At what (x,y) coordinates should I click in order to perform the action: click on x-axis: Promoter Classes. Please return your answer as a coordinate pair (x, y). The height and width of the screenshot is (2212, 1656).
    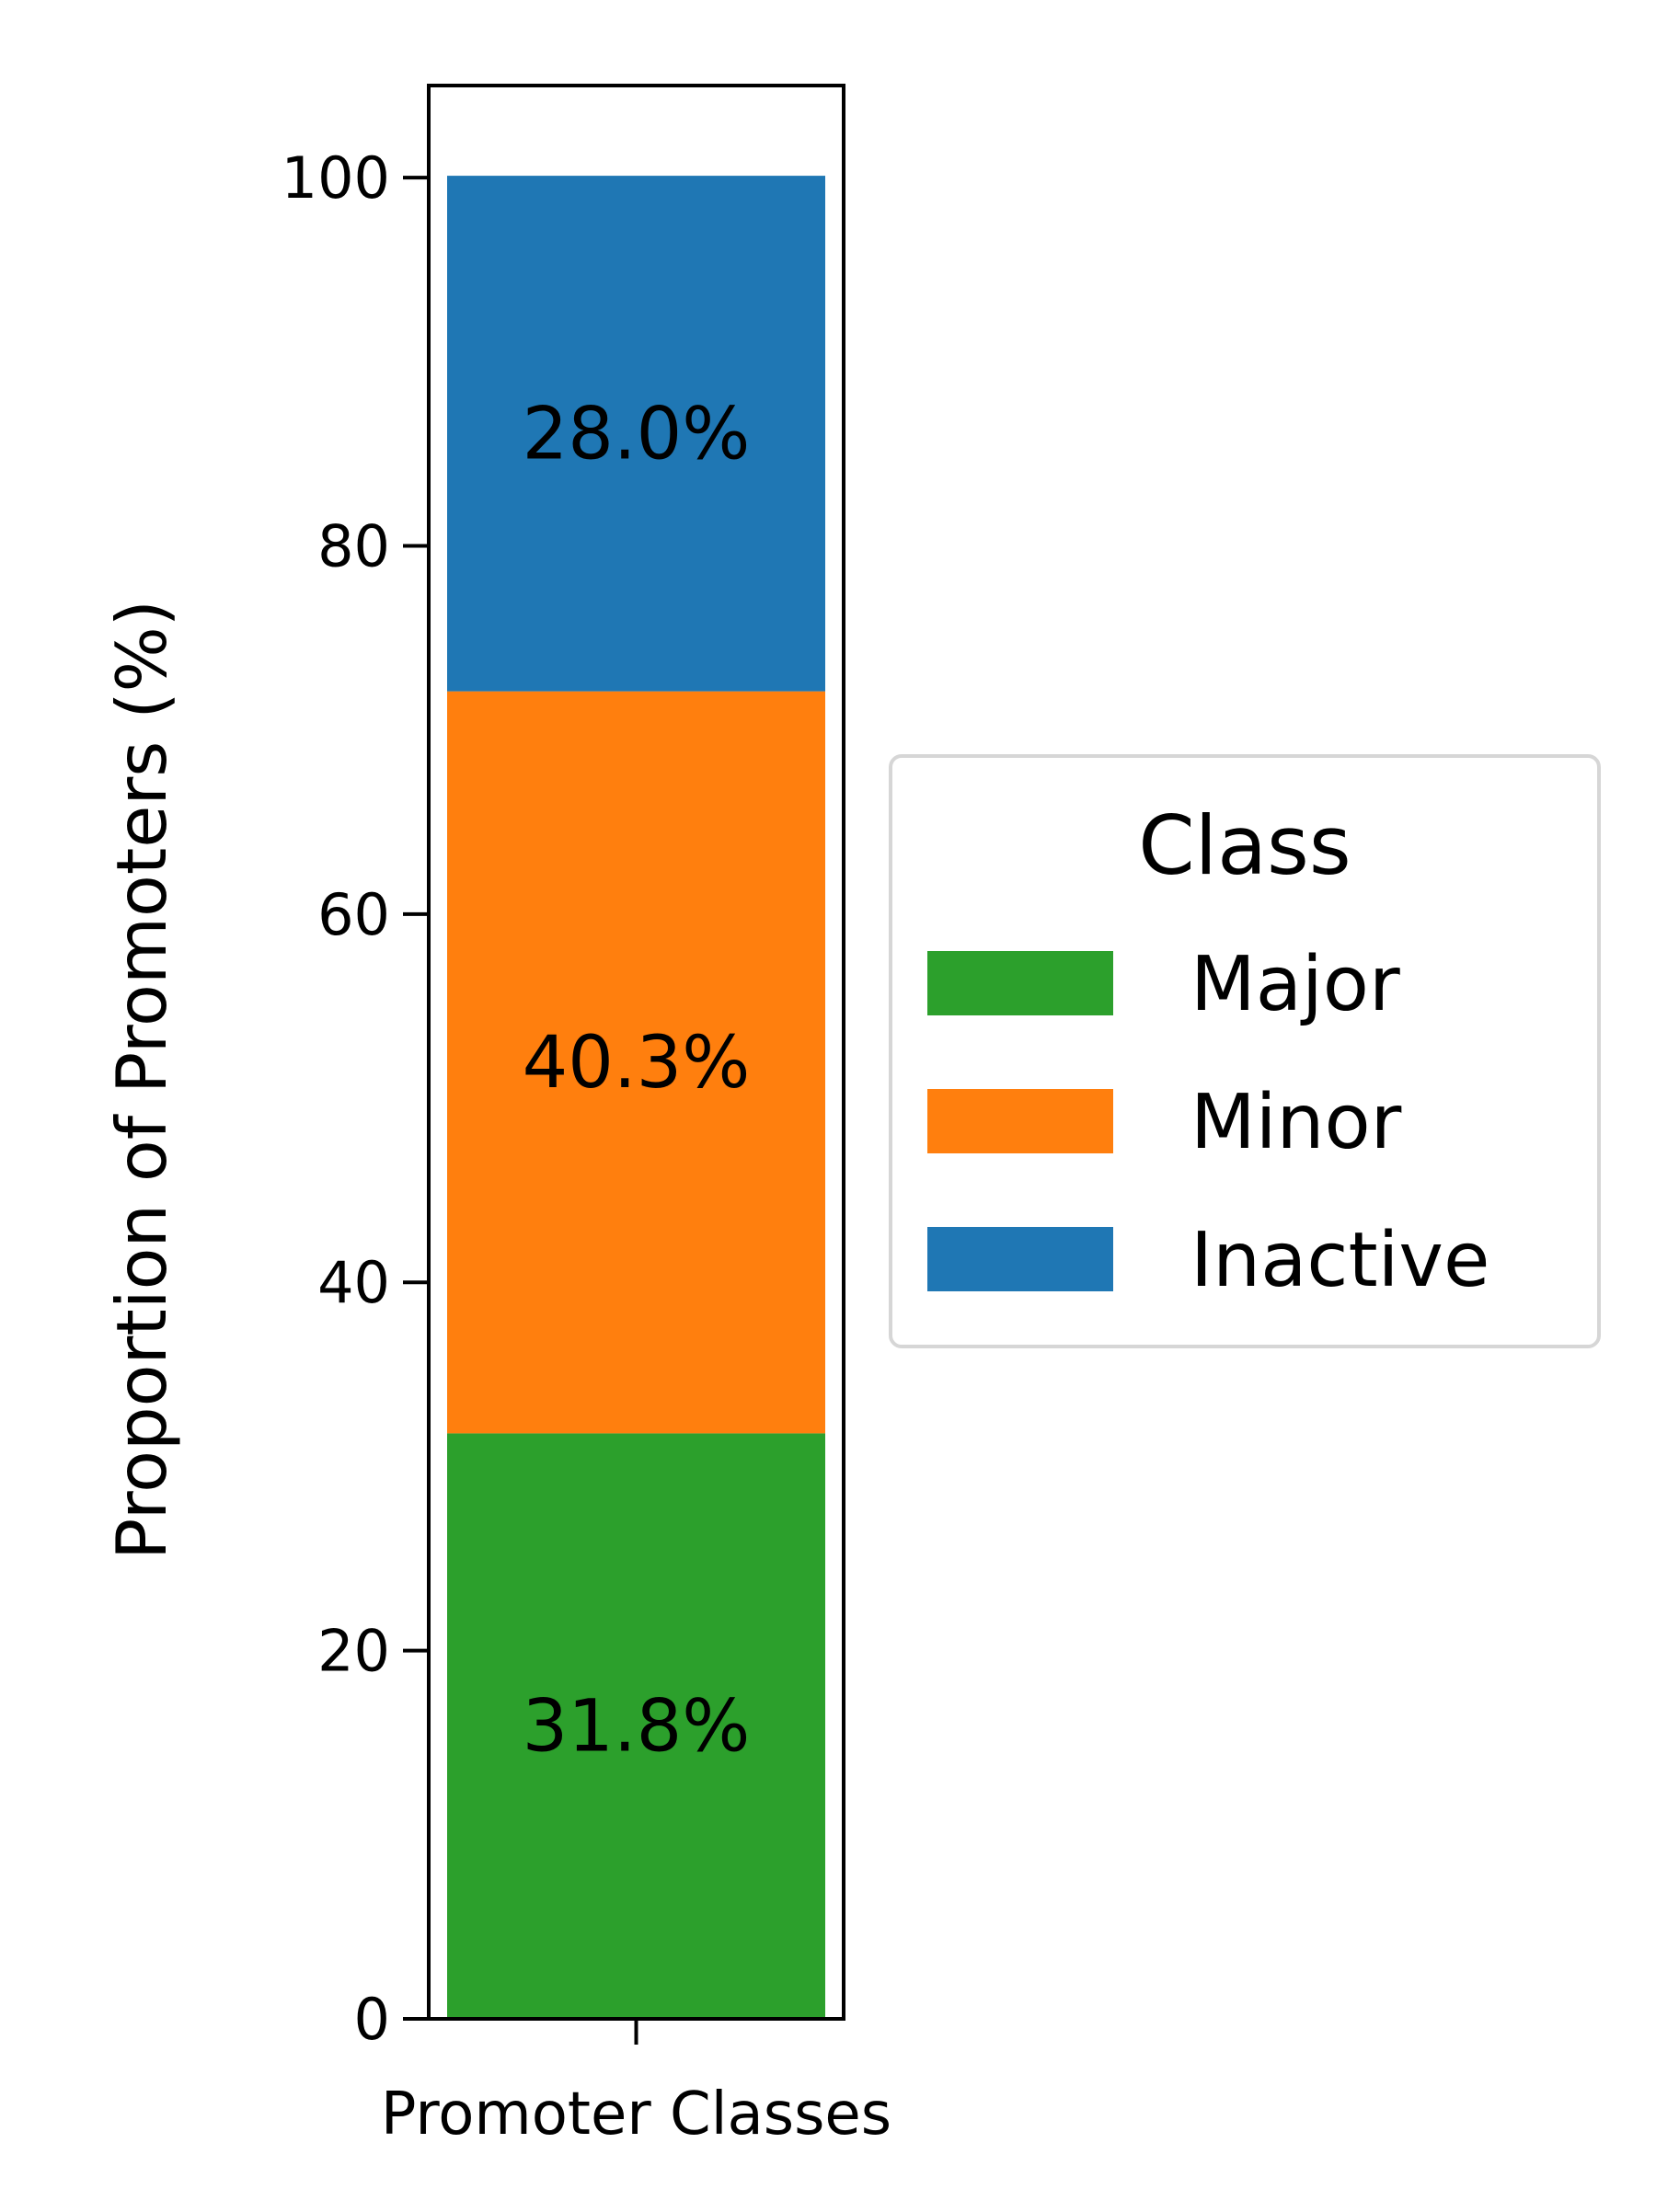
    Looking at the image, I should click on (636, 2084).